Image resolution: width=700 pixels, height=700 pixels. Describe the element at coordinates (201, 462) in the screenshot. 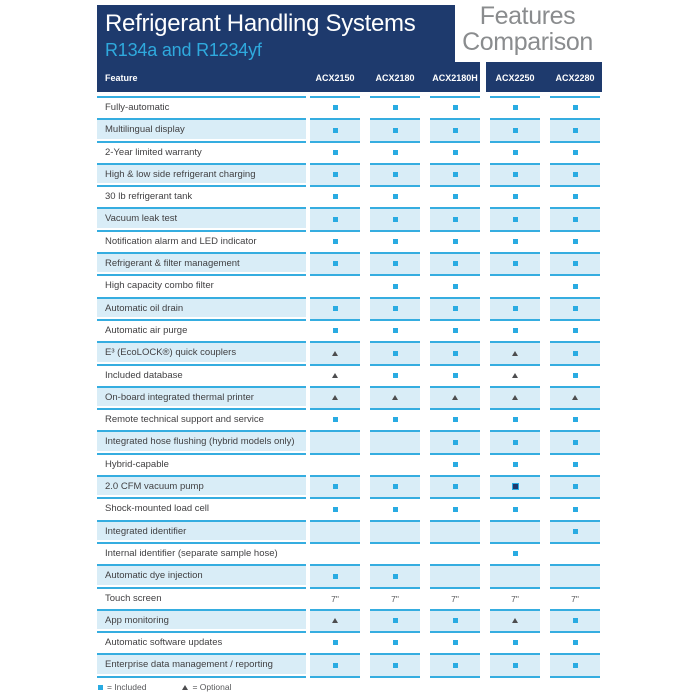

I see `feature-label: Hybrid-capable` at that location.